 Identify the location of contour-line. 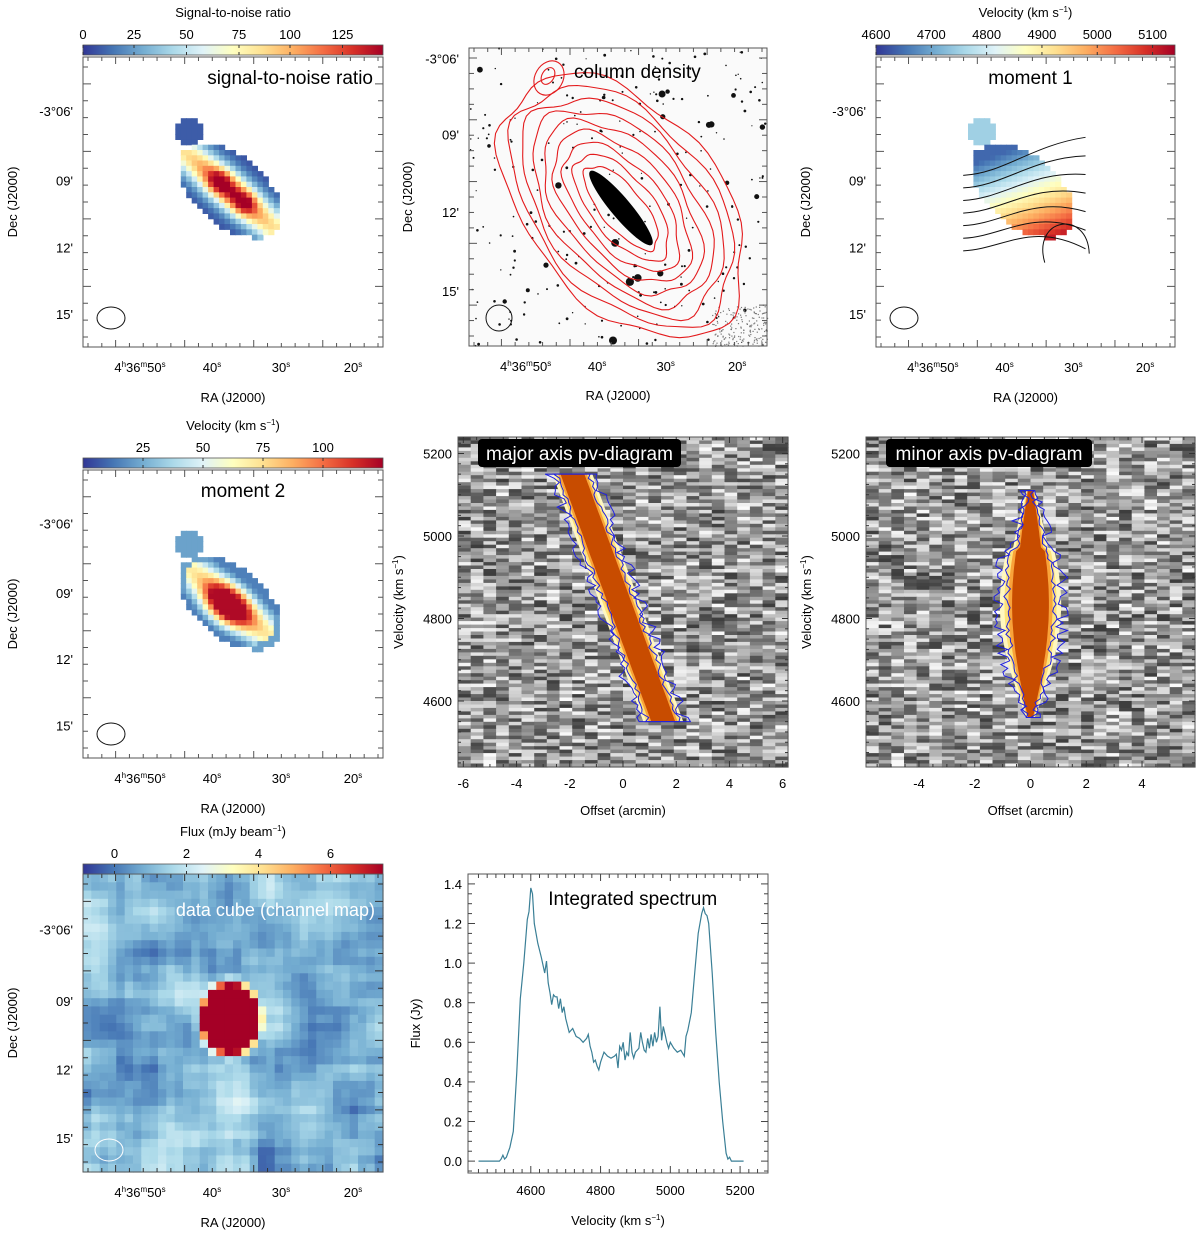
(620, 209).